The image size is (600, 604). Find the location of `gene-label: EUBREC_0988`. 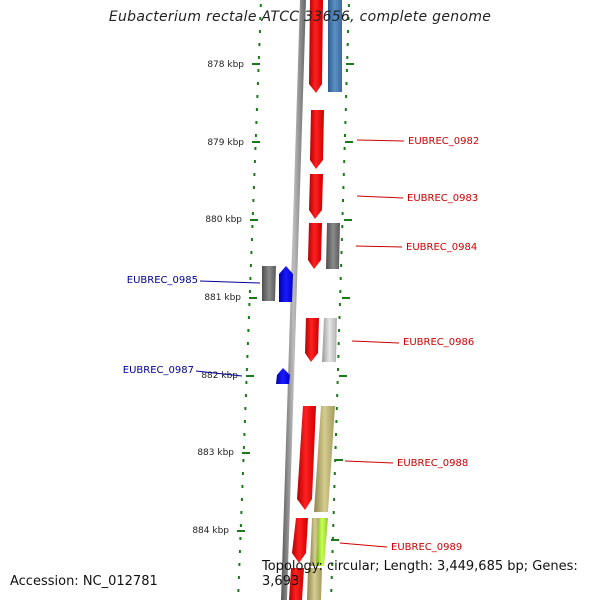

gene-label: EUBREC_0988 is located at coordinates (432, 463).